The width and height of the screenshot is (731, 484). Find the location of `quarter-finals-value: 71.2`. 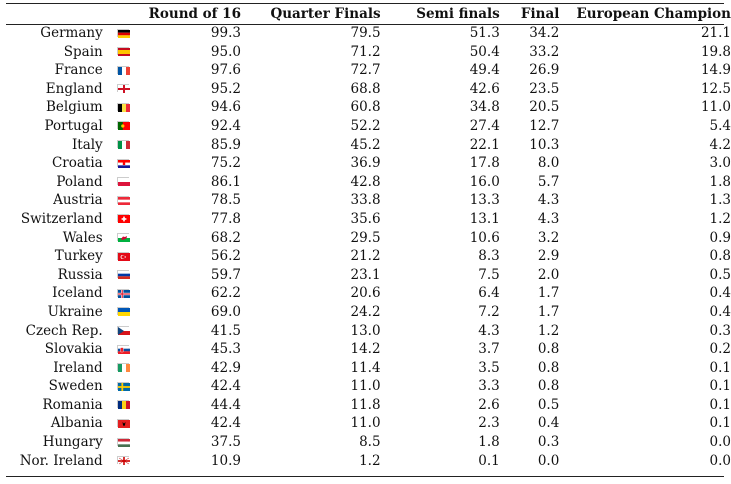

quarter-finals-value: 71.2 is located at coordinates (365, 51).